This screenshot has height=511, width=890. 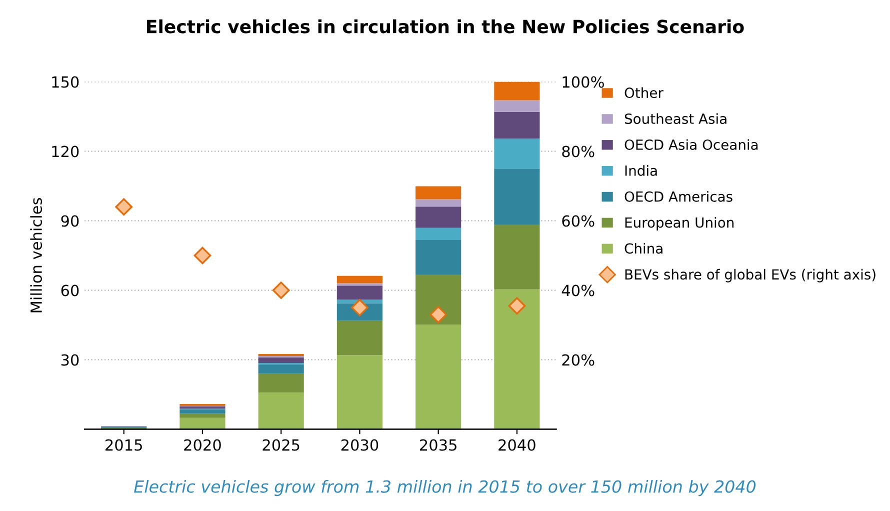 I want to click on y-tick-label: 150, so click(x=65, y=82).